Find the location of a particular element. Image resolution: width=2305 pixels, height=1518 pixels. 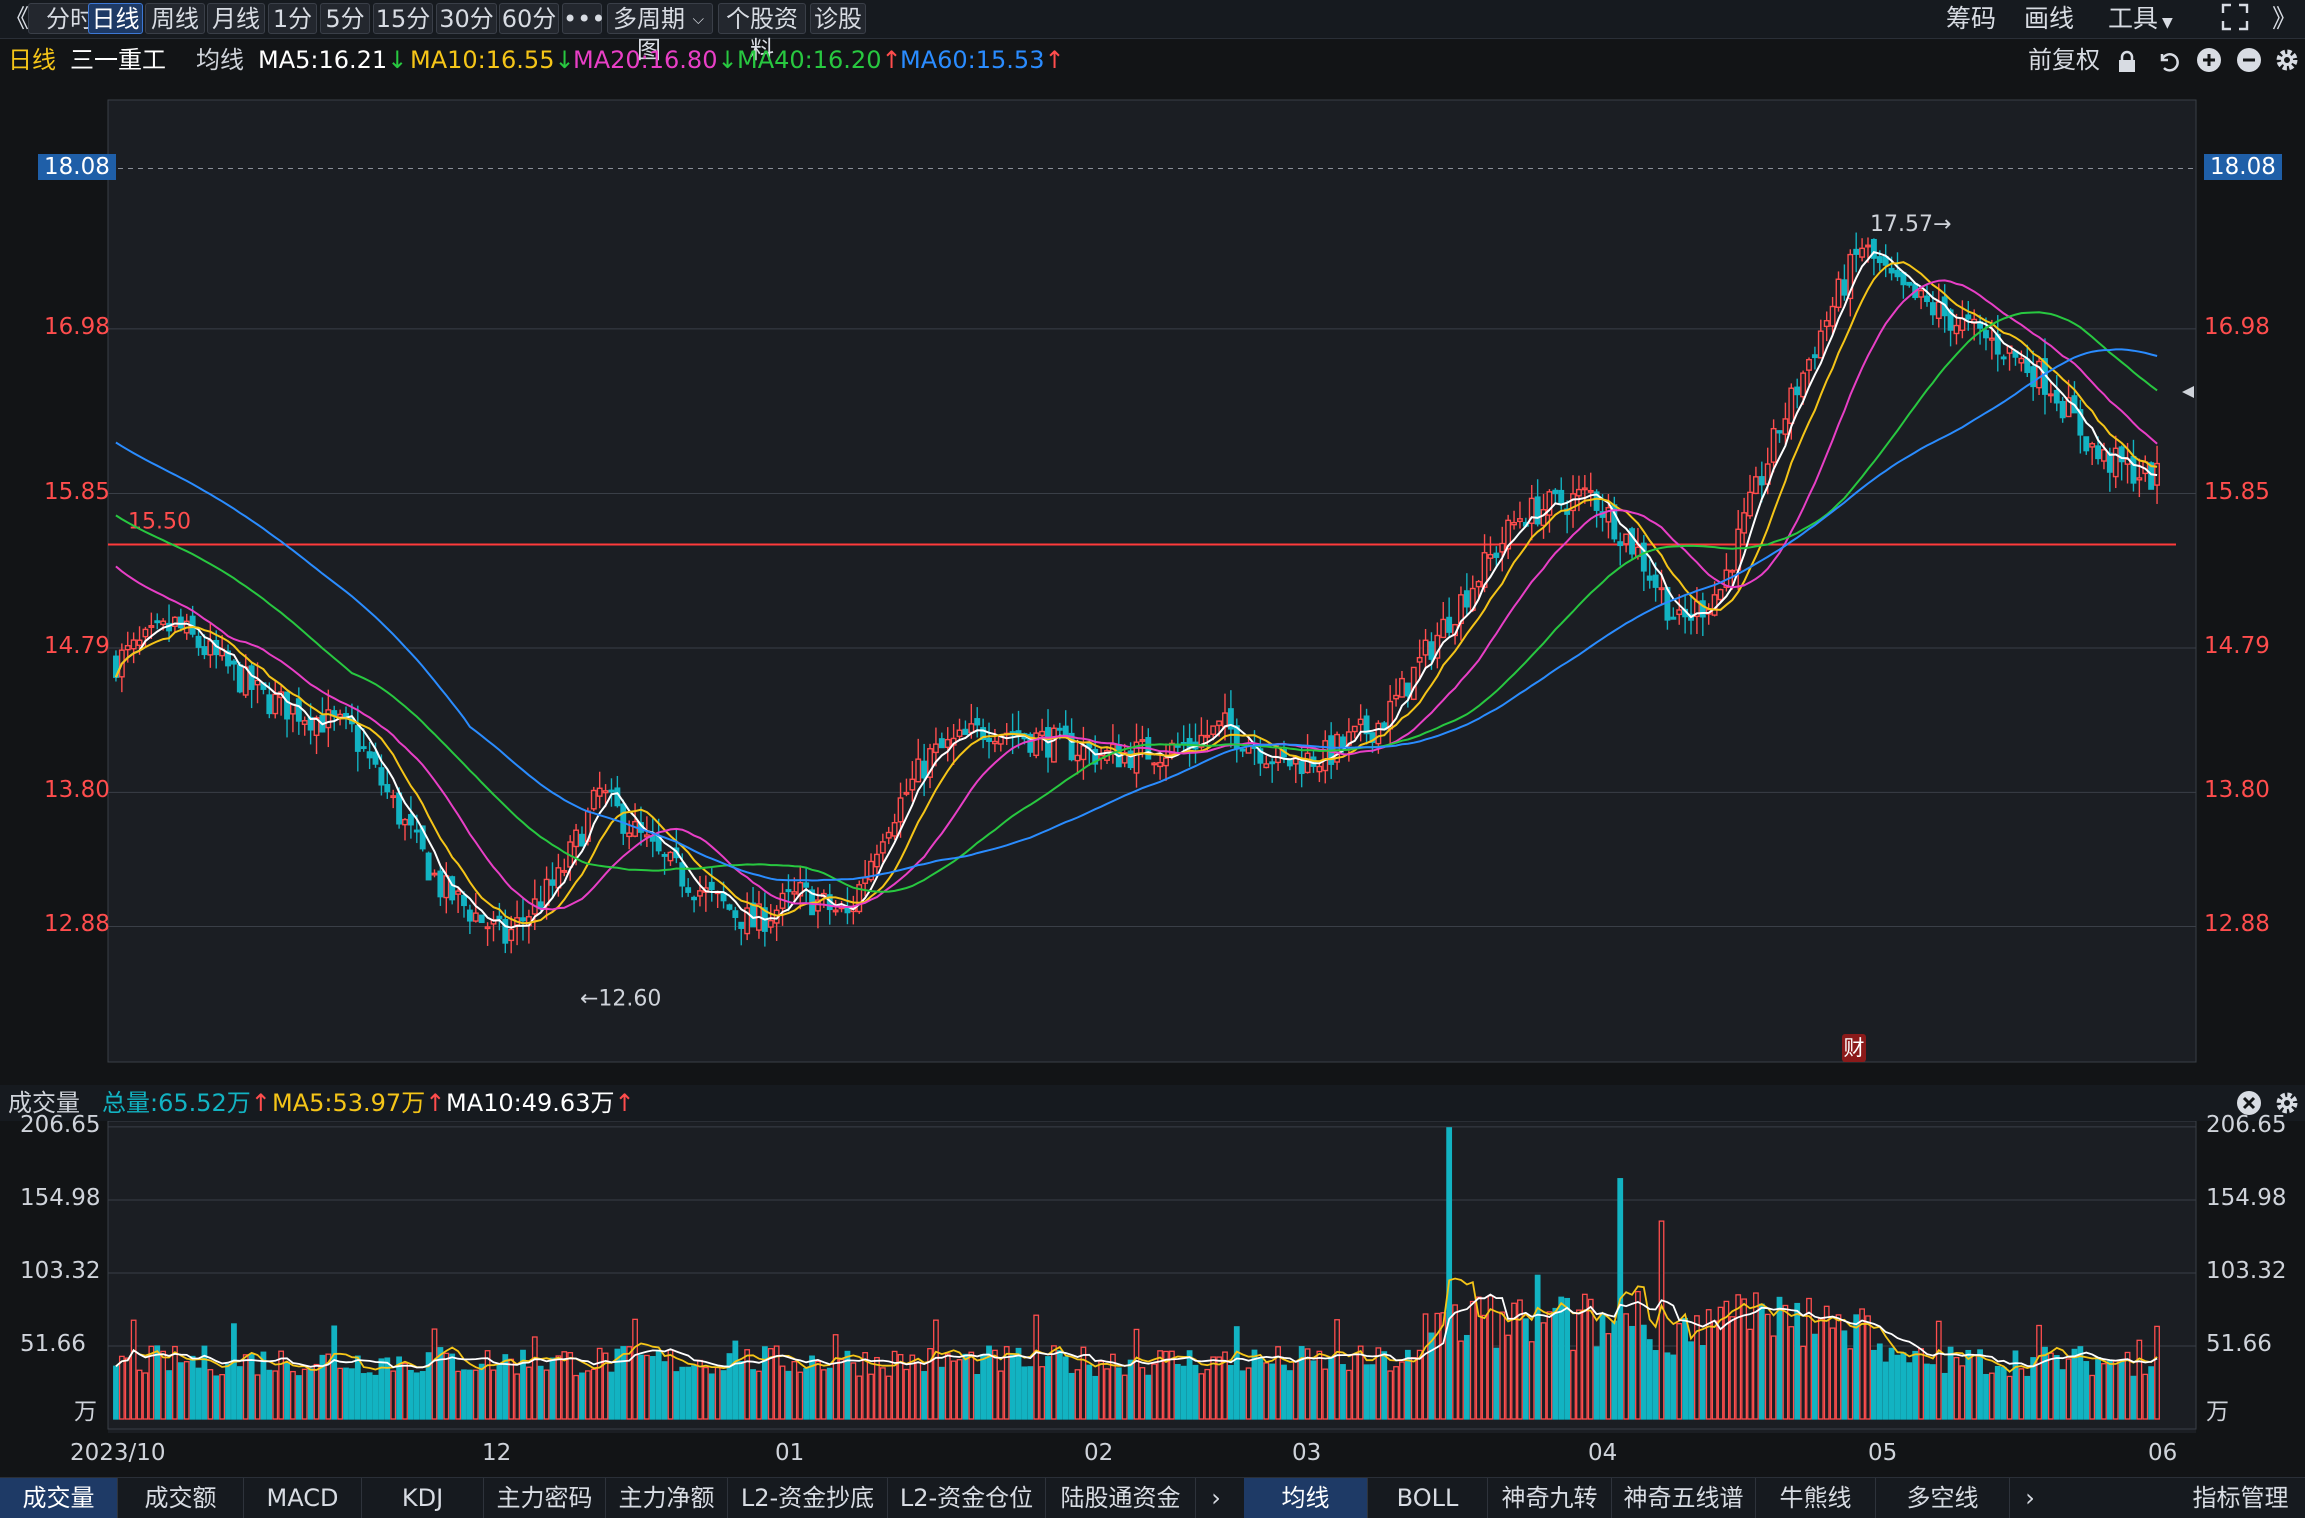

price-axis-label: 18.08 is located at coordinates (2243, 166).